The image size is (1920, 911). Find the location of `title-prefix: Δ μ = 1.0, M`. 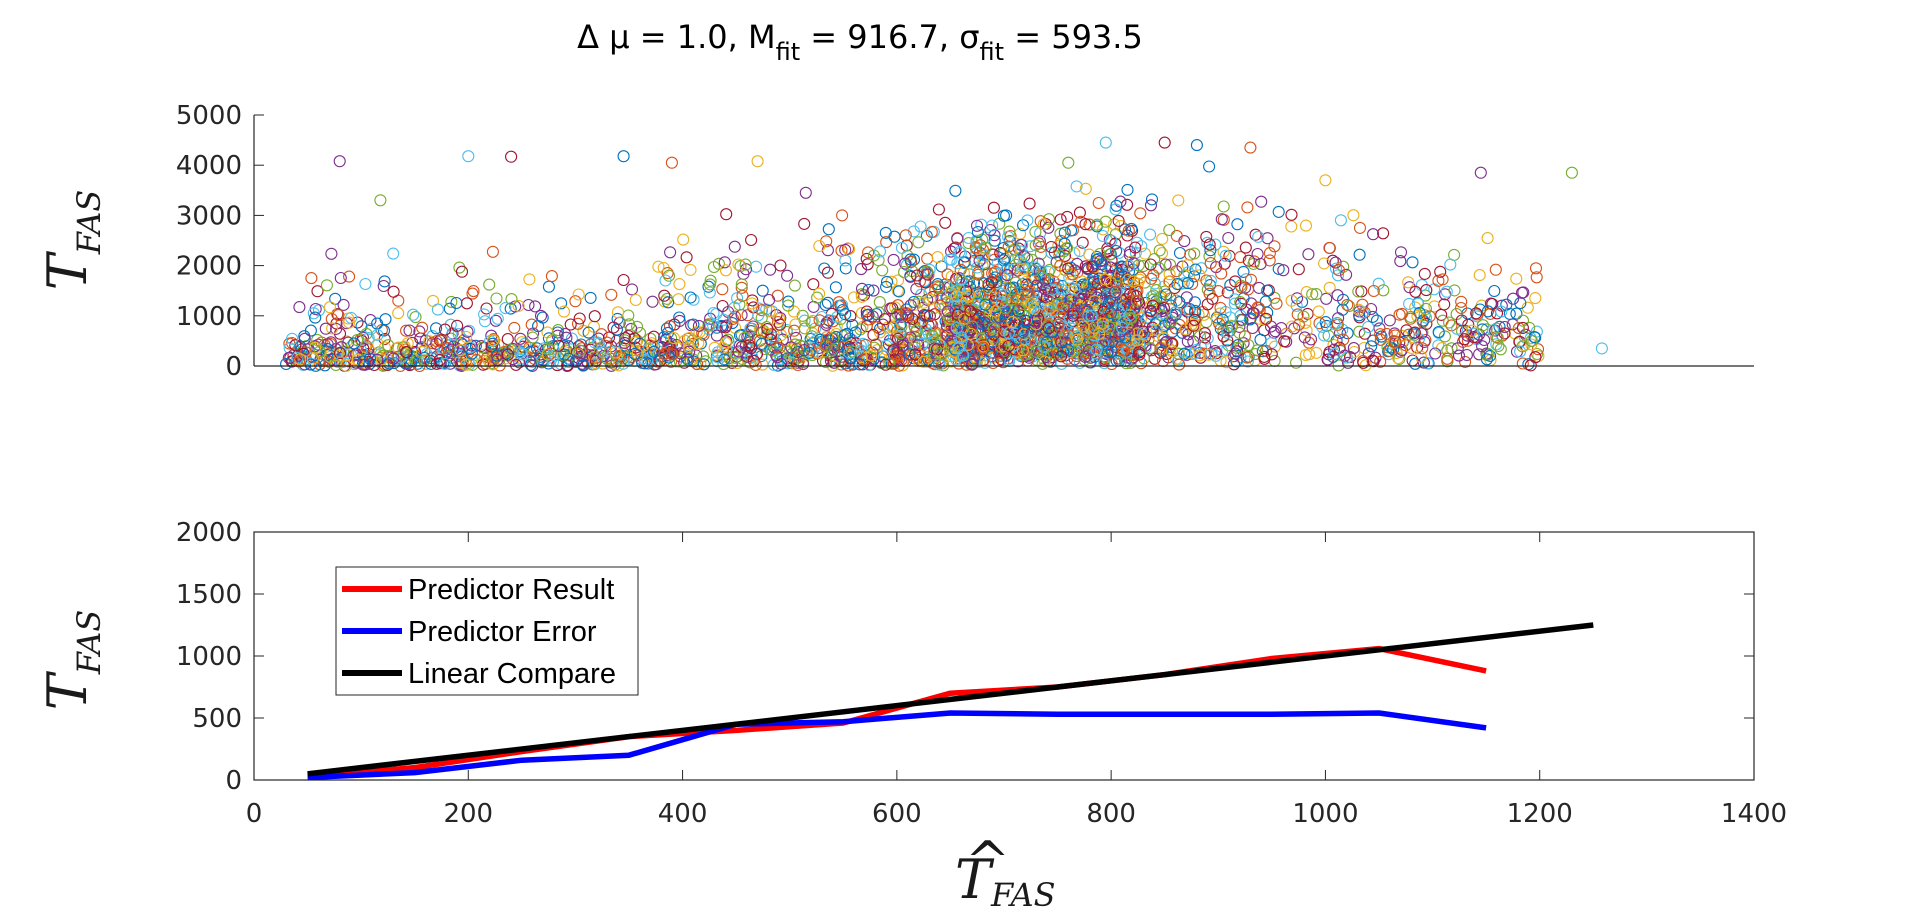

title-prefix: Δ μ = 1.0, M is located at coordinates (676, 37).